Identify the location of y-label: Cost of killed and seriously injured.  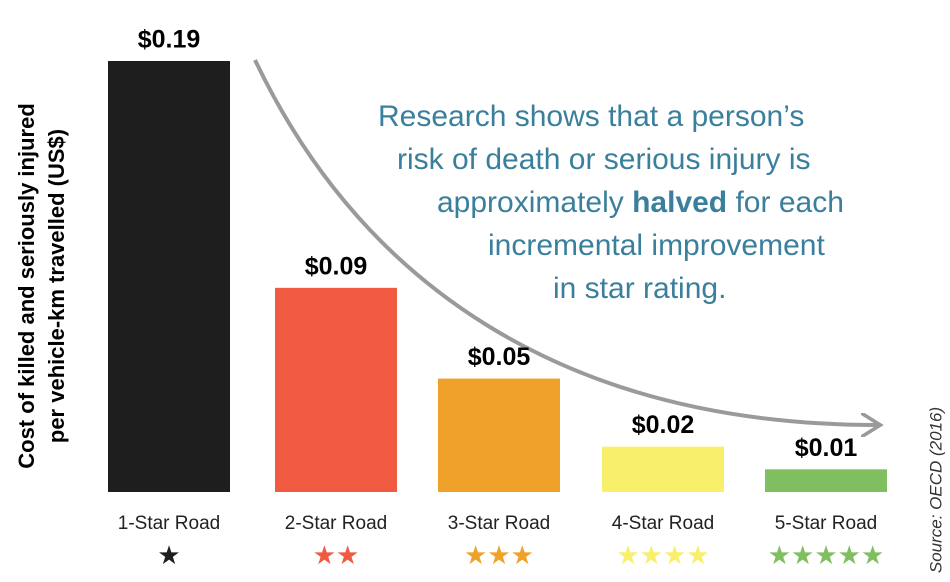
(26, 286).